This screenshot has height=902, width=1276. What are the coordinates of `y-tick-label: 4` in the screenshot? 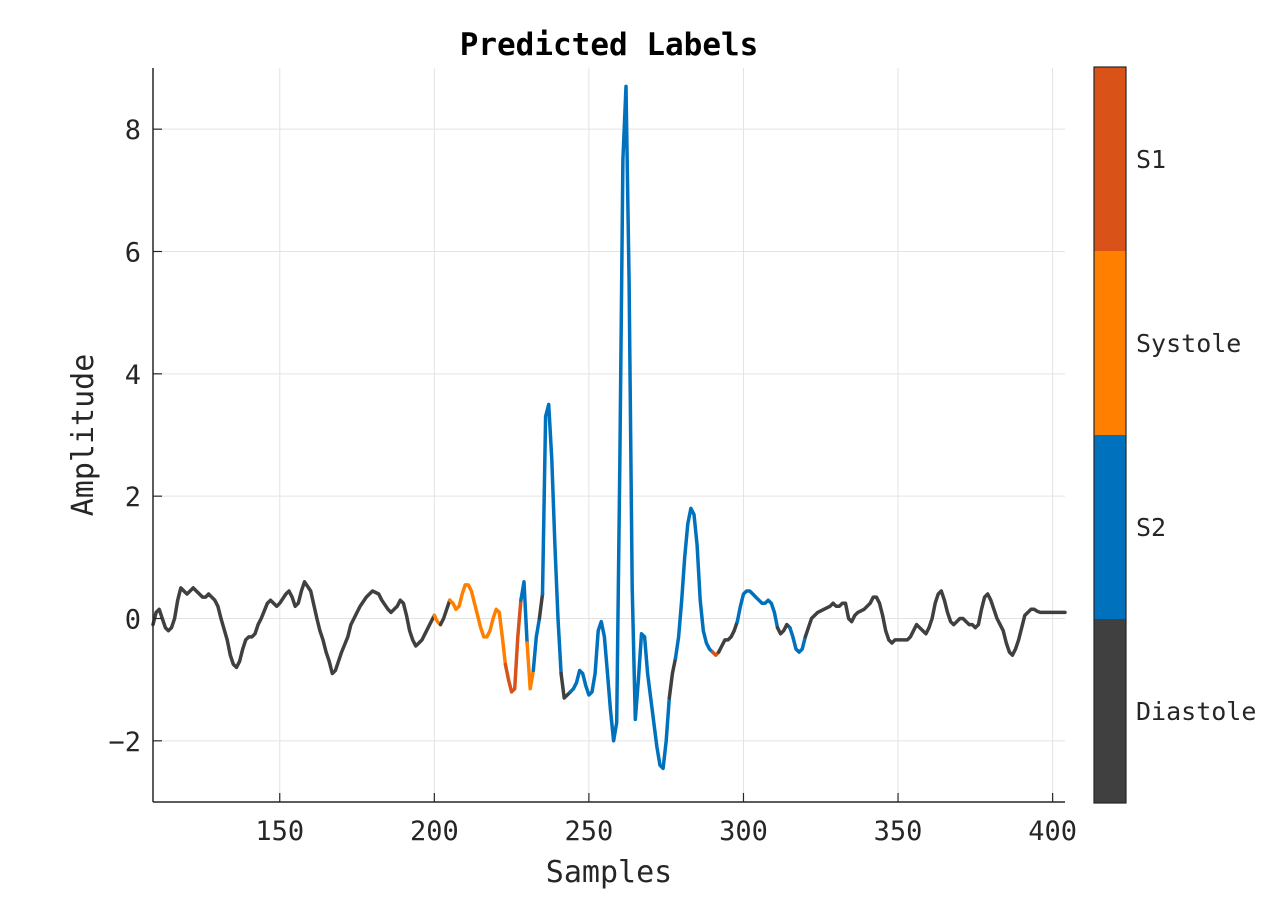 It's located at (133, 375).